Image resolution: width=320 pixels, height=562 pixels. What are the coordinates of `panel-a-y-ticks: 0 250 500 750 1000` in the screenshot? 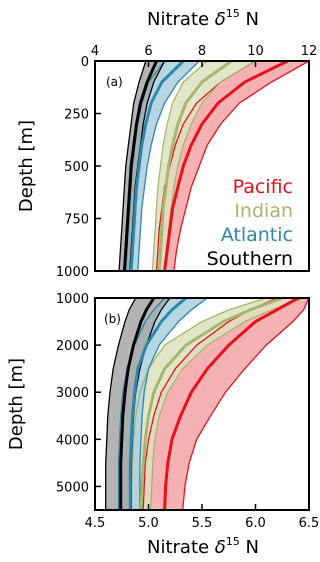 It's located at (78, 167).